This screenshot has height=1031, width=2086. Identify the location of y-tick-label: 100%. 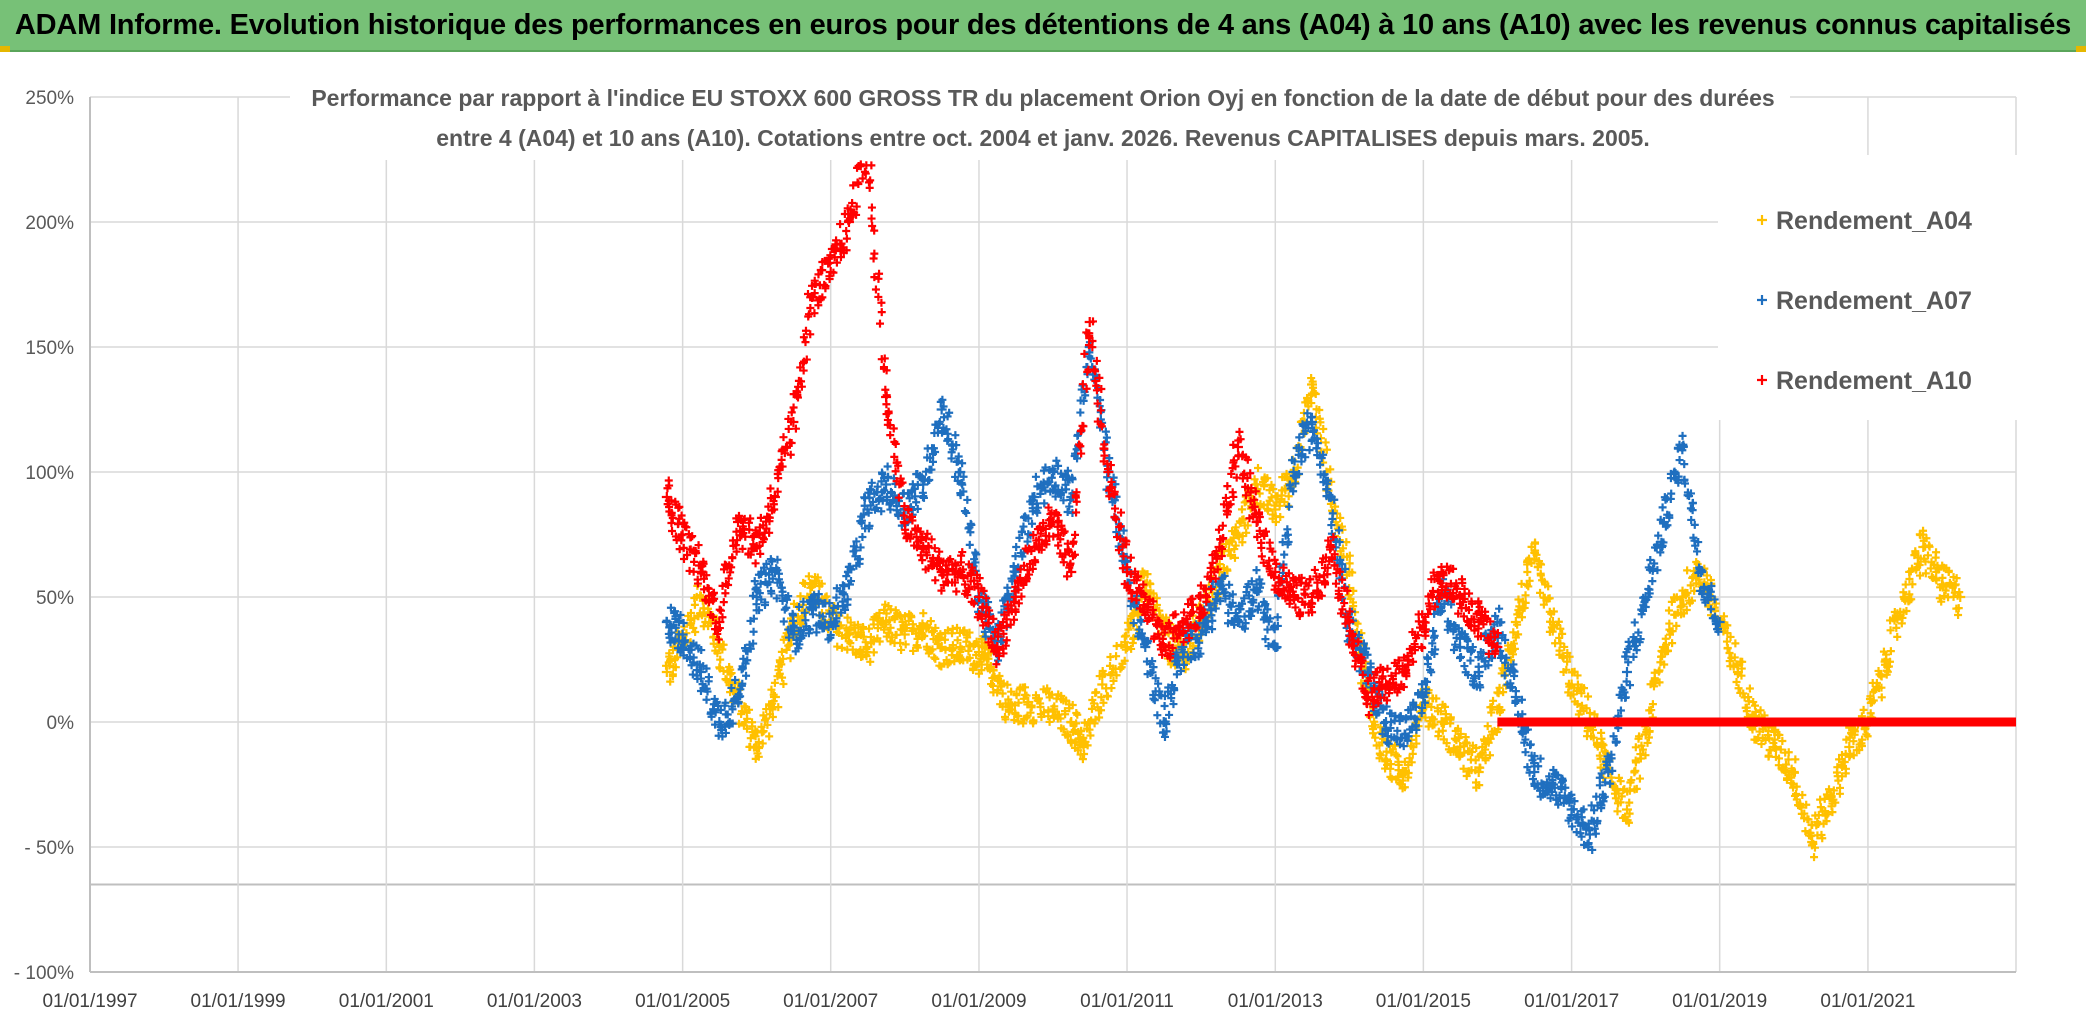
(49, 473).